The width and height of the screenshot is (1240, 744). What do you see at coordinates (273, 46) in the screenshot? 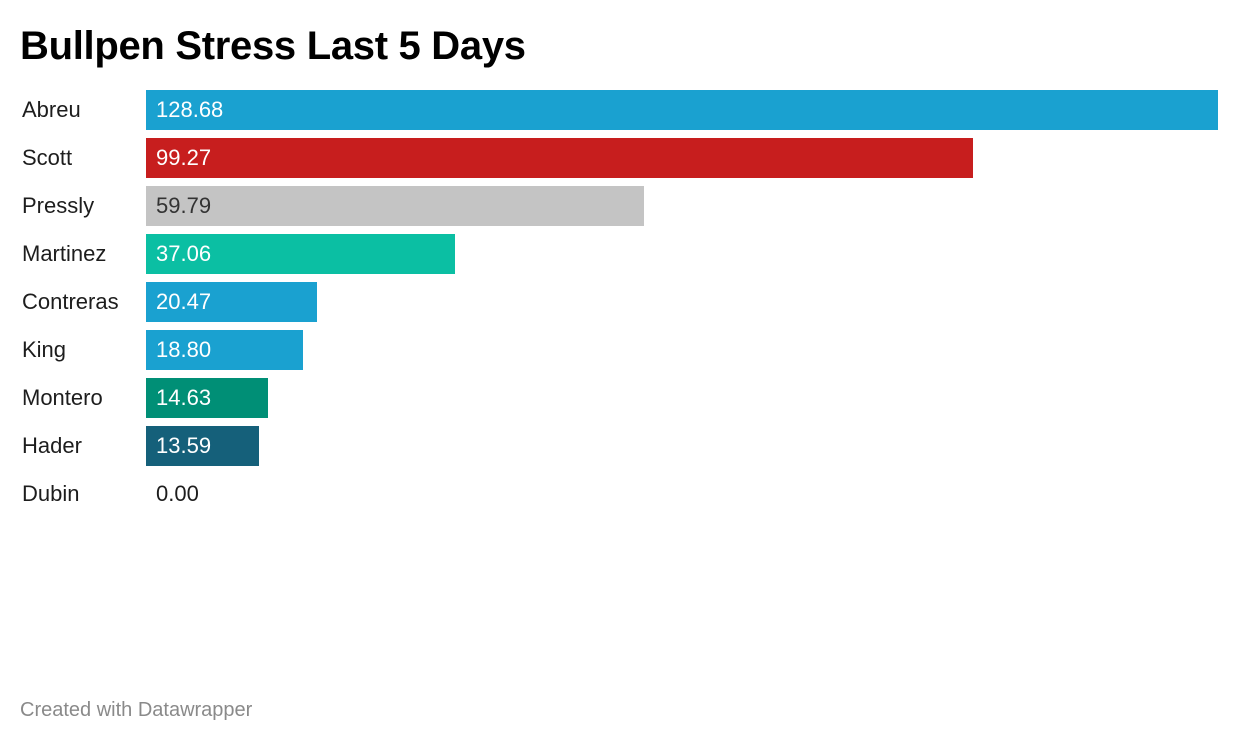
I see `chart-title: Bullpen Stress Last 5 Days` at bounding box center [273, 46].